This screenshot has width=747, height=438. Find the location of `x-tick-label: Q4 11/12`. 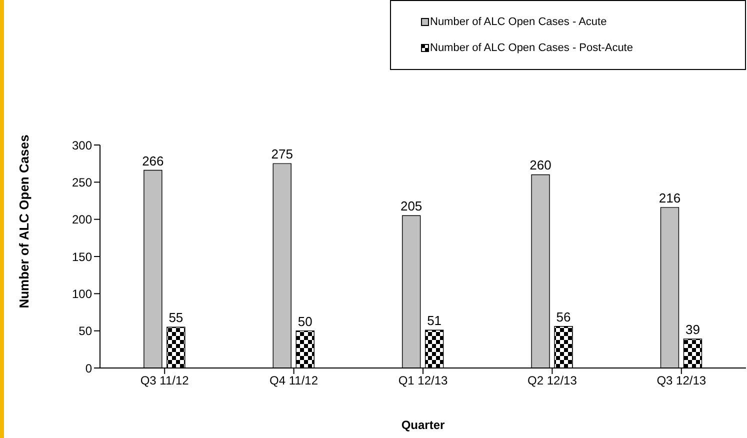

x-tick-label: Q4 11/12 is located at coordinates (294, 381).